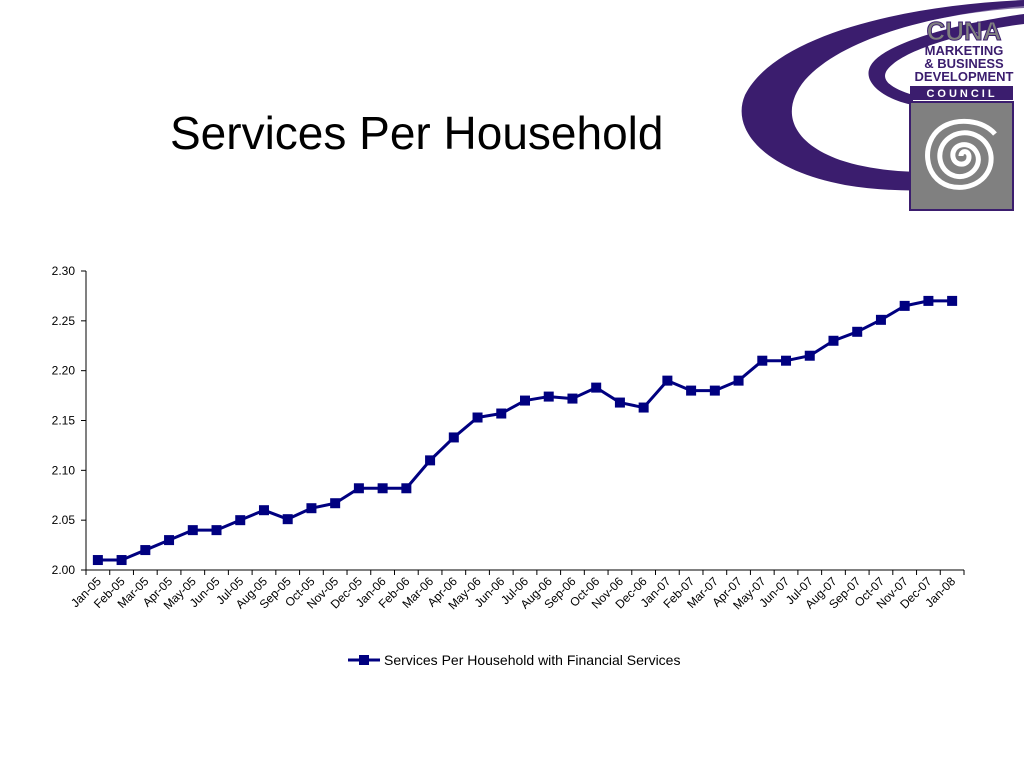 This screenshot has width=1024, height=768. What do you see at coordinates (64, 470) in the screenshot?
I see `y-tick-label: 2.10` at bounding box center [64, 470].